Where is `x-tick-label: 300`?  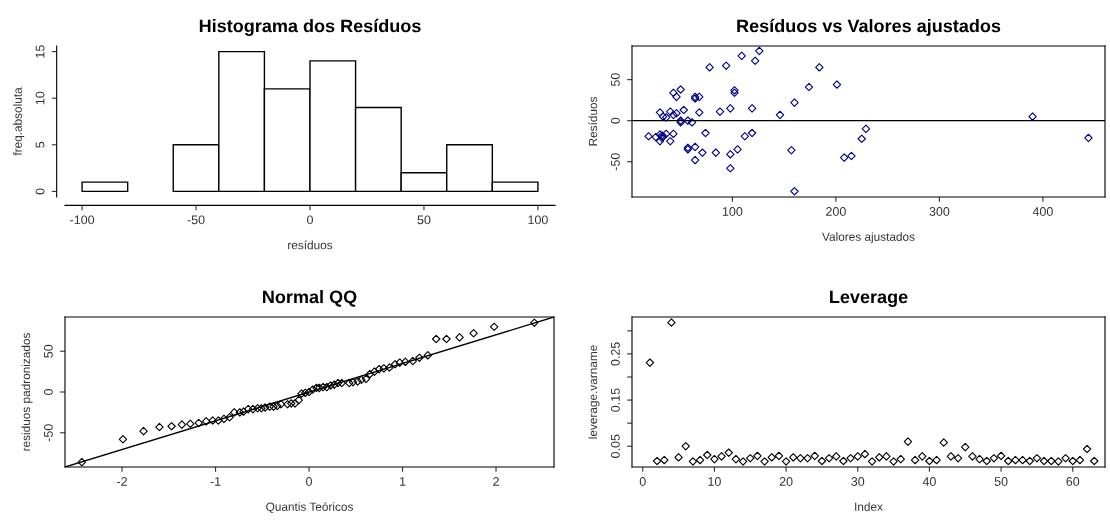 x-tick-label: 300 is located at coordinates (939, 211).